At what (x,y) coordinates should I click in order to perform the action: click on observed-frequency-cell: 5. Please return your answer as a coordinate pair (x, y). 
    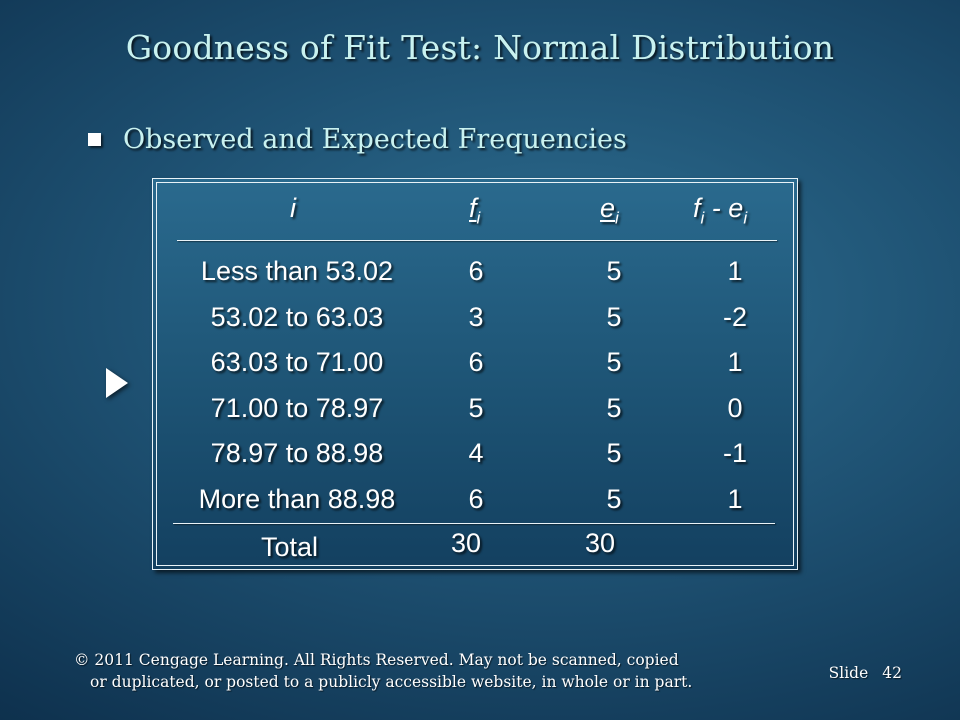
    Looking at the image, I should click on (476, 407).